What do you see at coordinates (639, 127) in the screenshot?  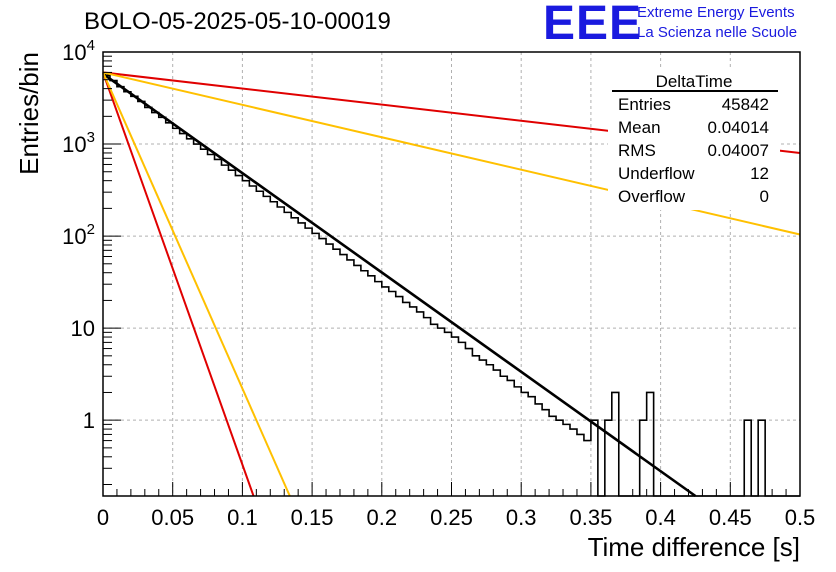 I see `stats-row-label: Mean` at bounding box center [639, 127].